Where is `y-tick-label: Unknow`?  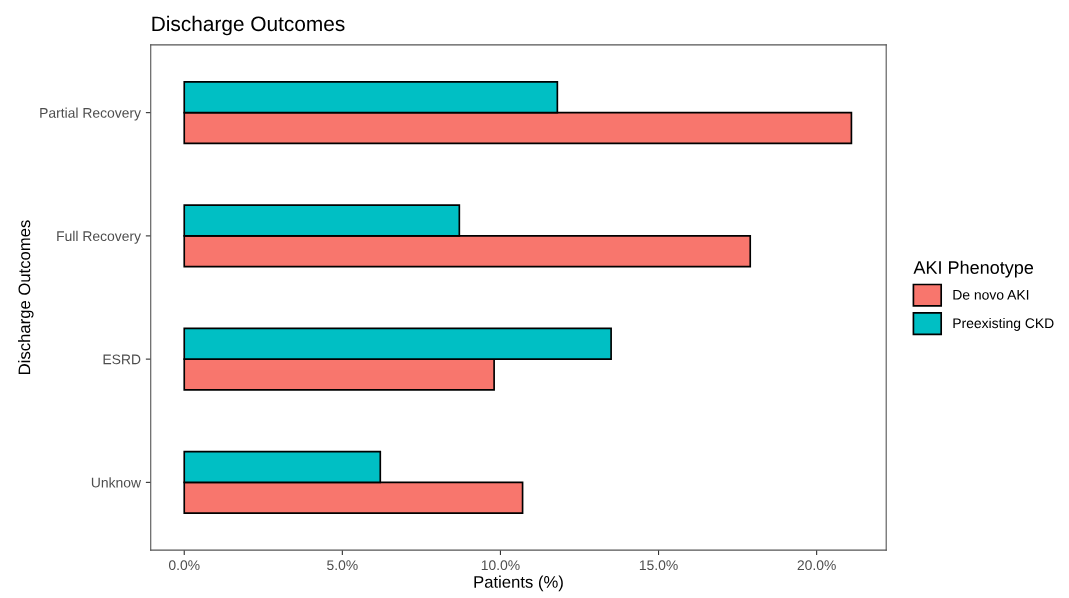
y-tick-label: Unknow is located at coordinates (116, 482).